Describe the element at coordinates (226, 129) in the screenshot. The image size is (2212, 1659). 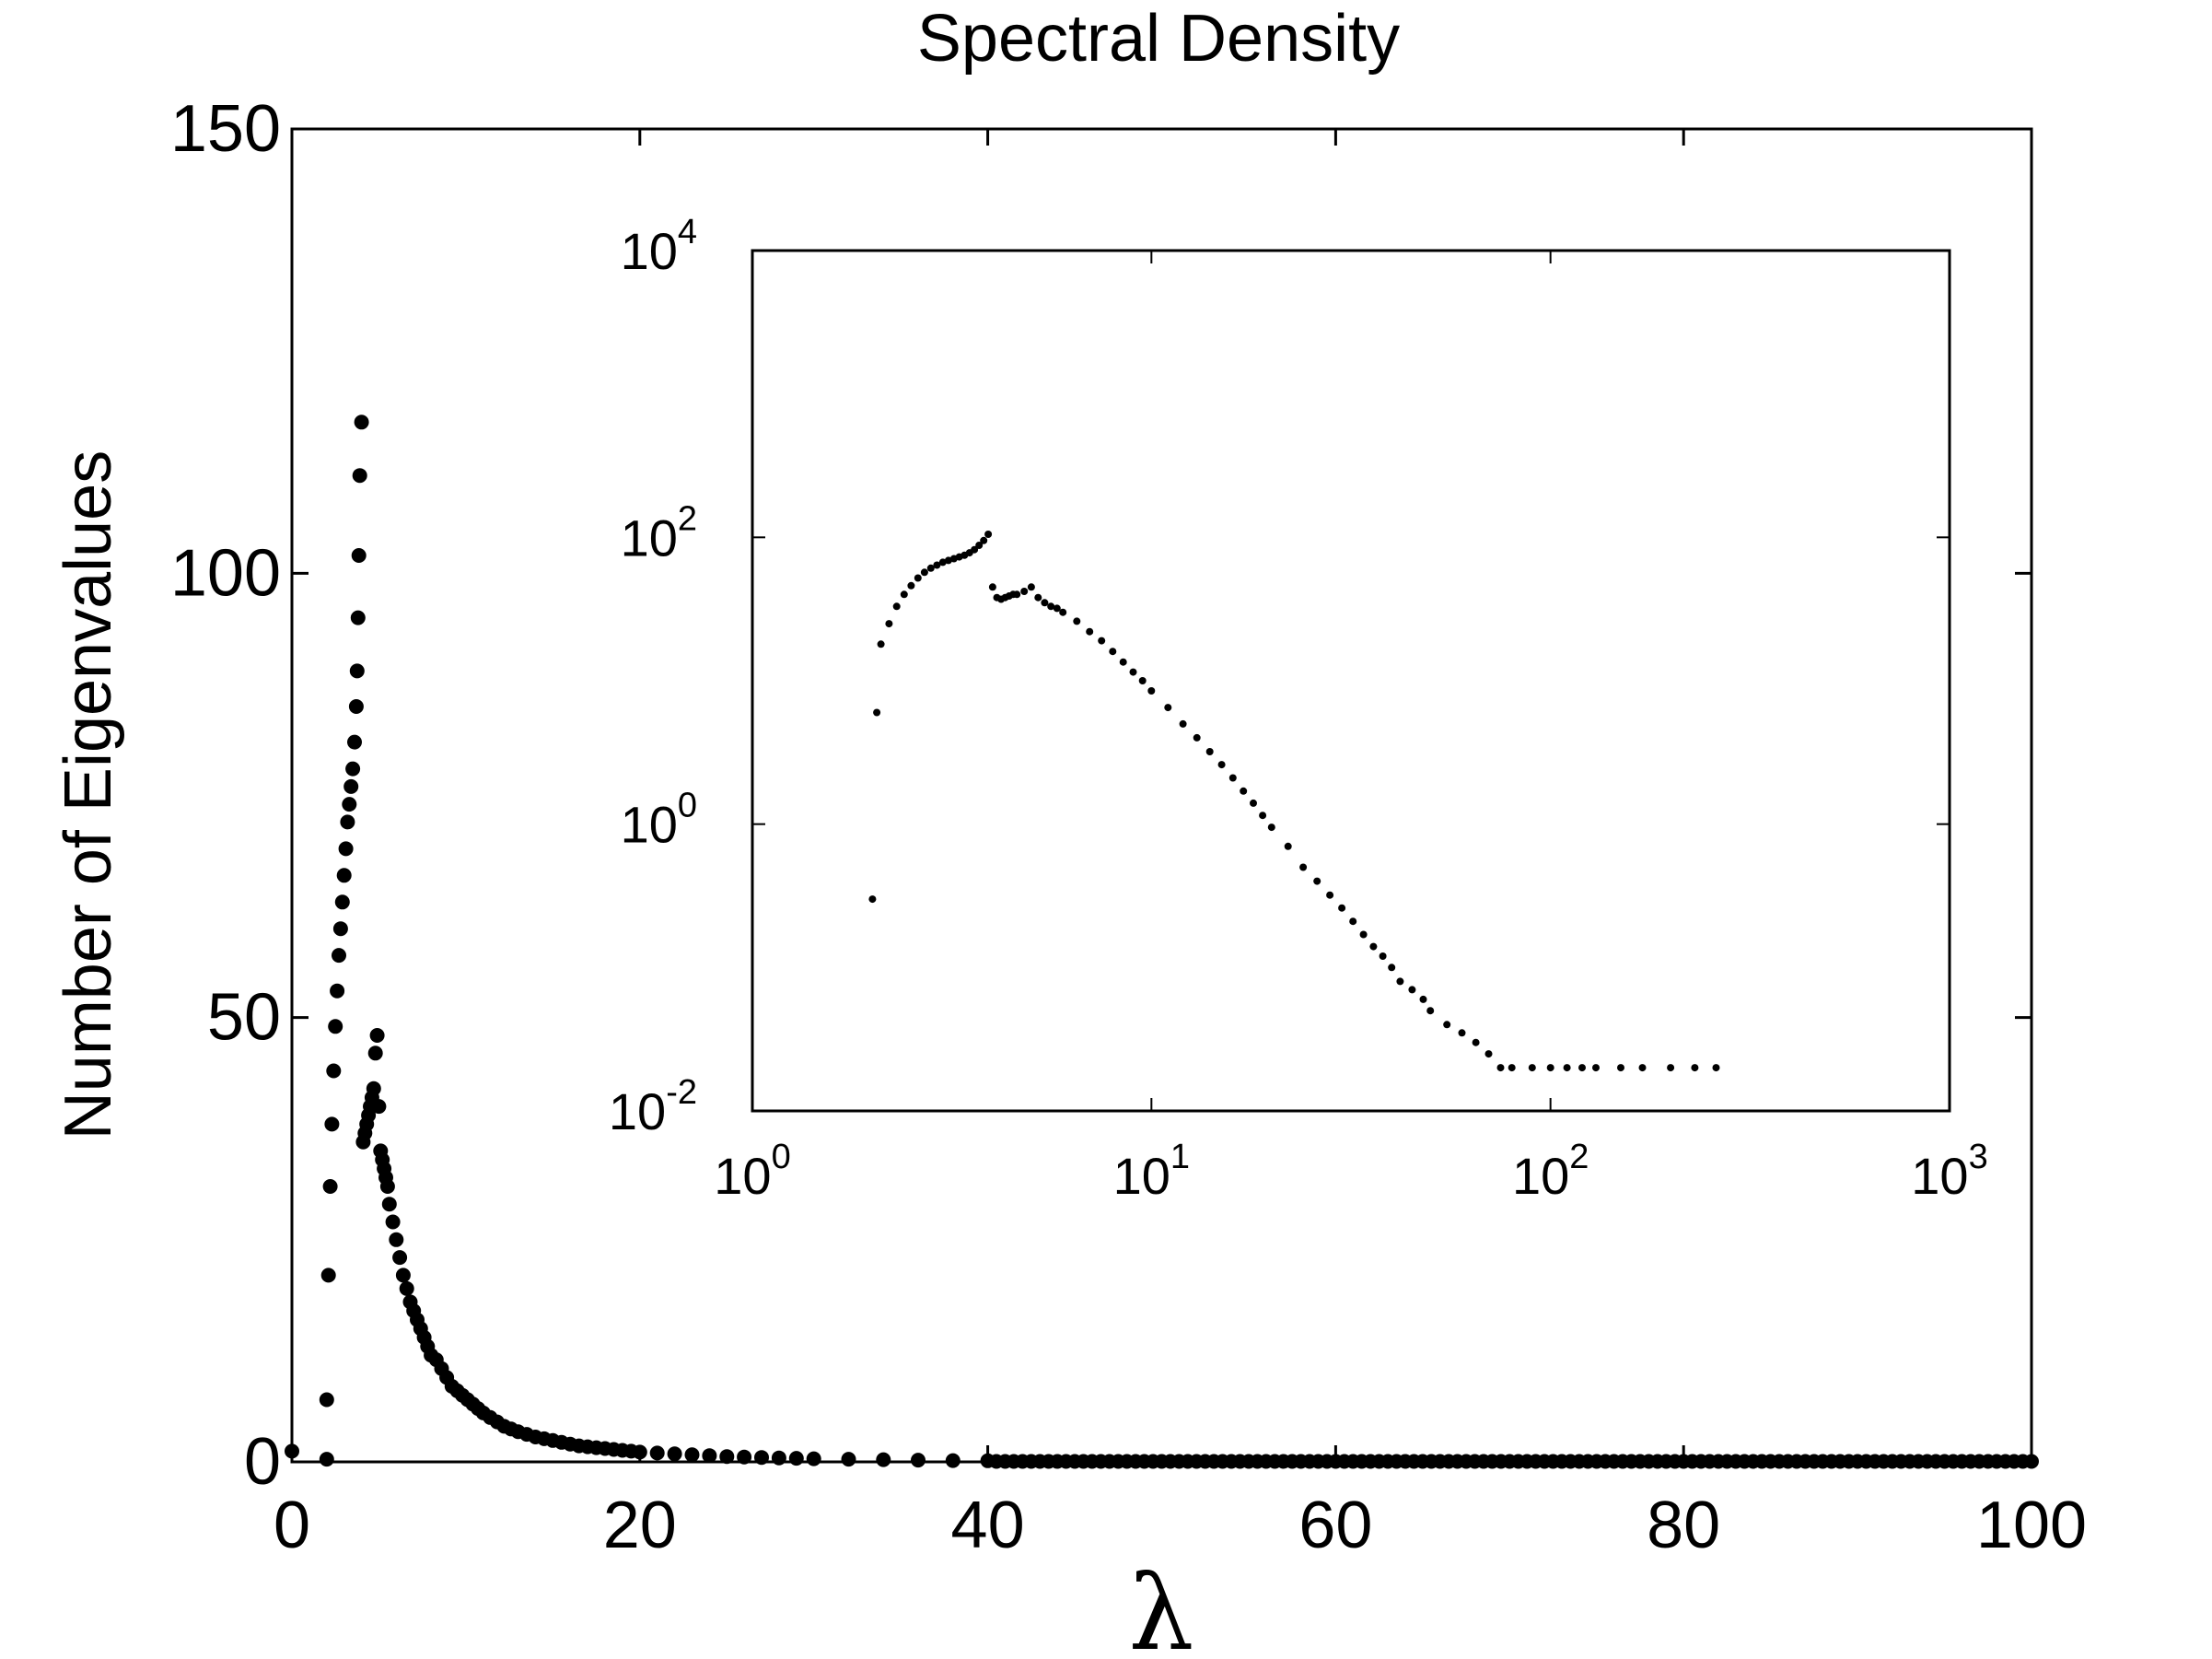
I see `main-y-tick-label: 150` at that location.